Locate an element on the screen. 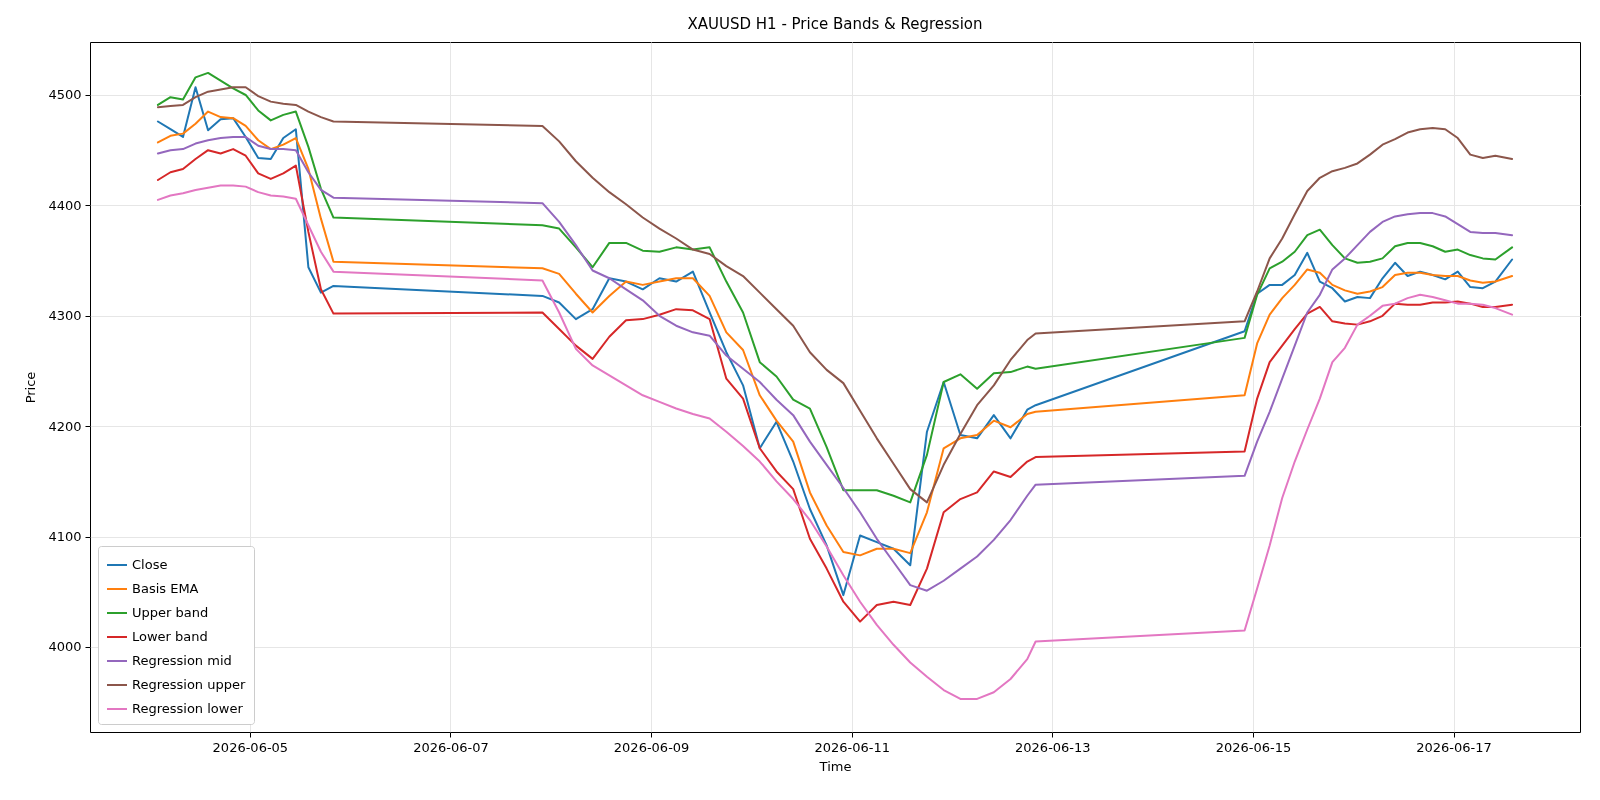 Image resolution: width=1600 pixels, height=800 pixels. x-axis-title: Time is located at coordinates (835, 766).